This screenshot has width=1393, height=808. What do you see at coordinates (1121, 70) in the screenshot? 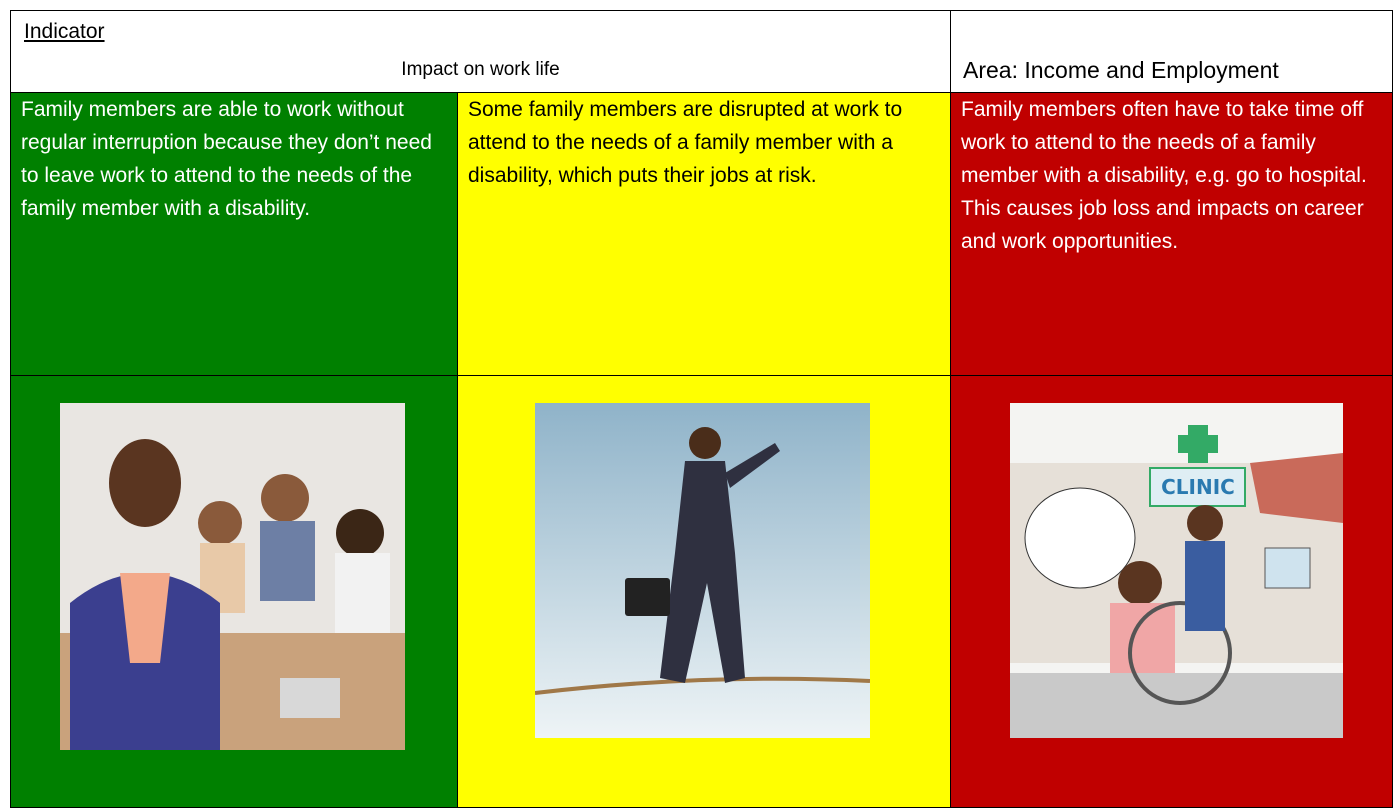
I see `area-title: Area: Income and Employment` at bounding box center [1121, 70].